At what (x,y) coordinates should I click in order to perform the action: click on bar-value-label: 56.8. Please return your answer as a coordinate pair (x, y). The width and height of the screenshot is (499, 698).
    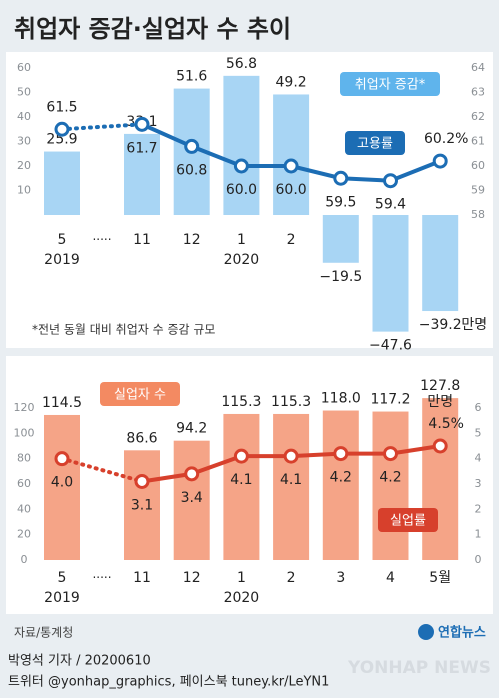
    Looking at the image, I should click on (241, 64).